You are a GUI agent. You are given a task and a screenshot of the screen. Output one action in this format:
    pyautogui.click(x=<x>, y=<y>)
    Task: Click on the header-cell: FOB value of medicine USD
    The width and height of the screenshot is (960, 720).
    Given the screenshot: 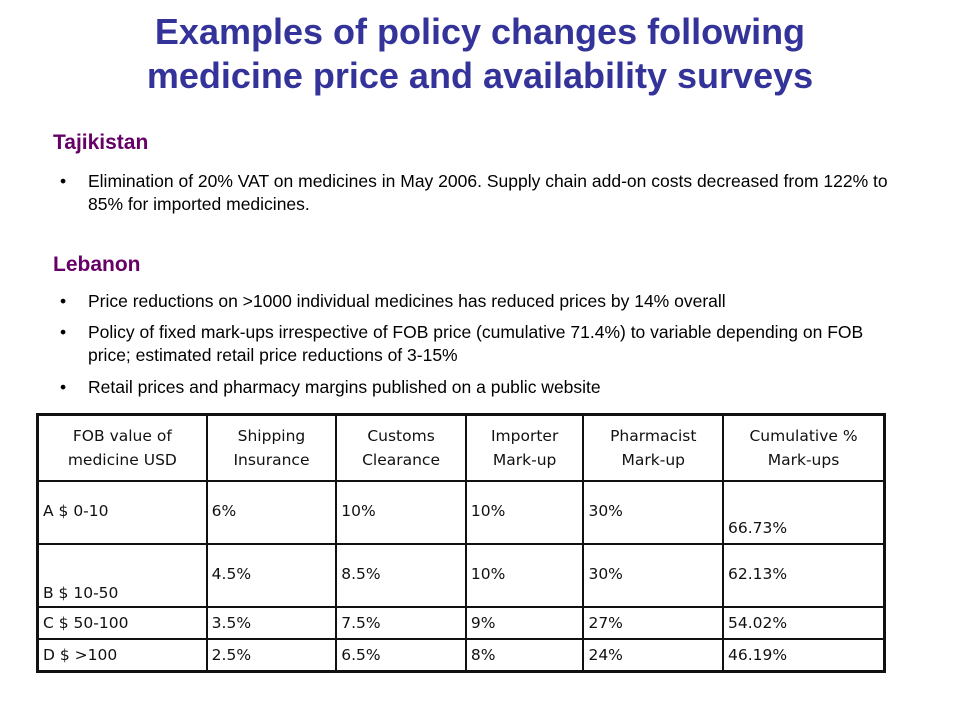 What is the action you would take?
    pyautogui.click(x=122, y=448)
    